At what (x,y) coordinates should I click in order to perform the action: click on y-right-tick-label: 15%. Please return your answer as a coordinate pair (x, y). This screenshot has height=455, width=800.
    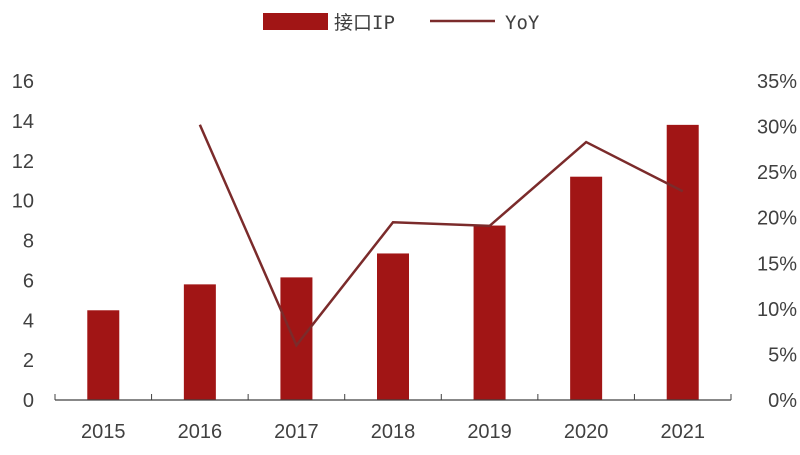
    Looking at the image, I should click on (777, 264).